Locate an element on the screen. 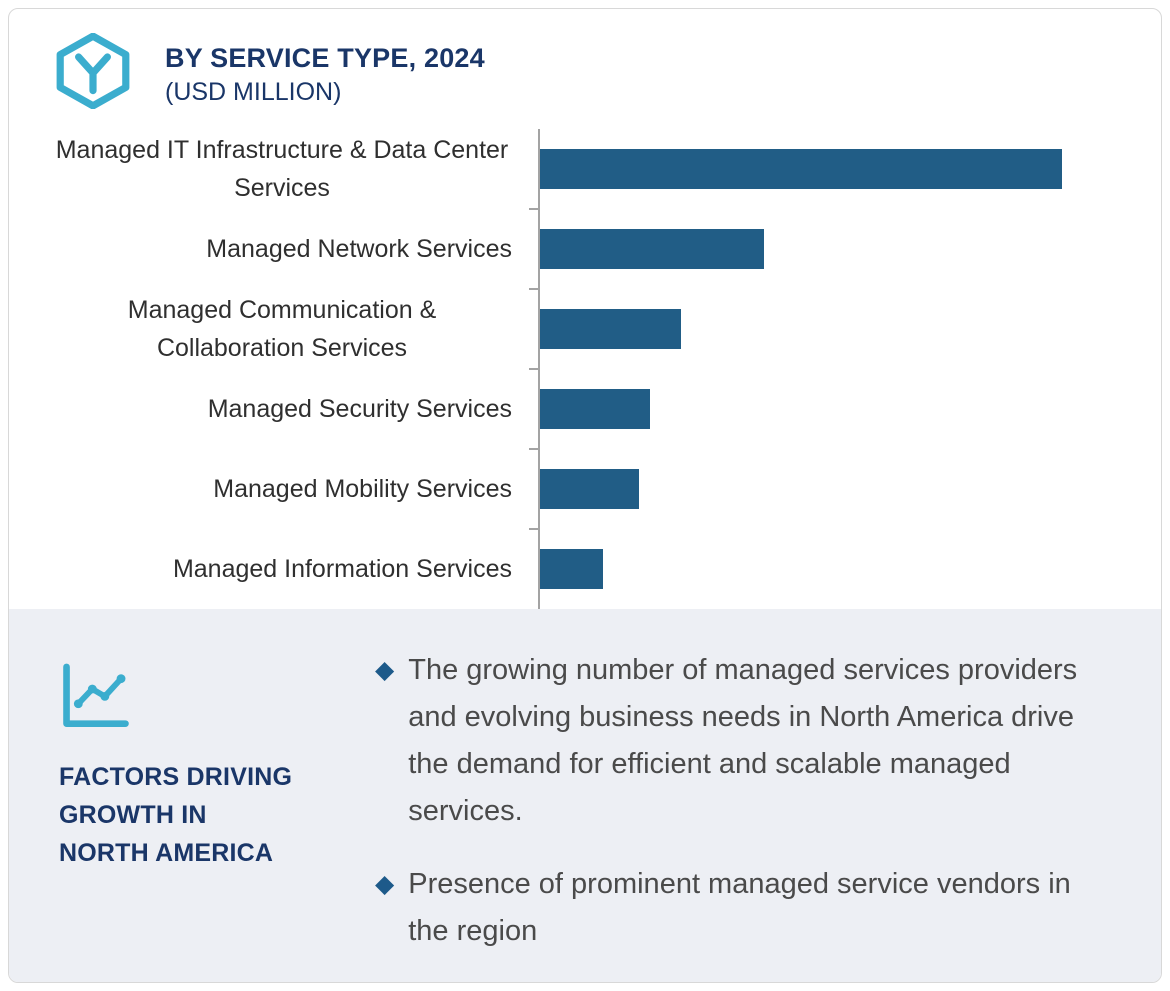 The height and width of the screenshot is (991, 1170). chart-row: Managed Mobility Services is located at coordinates (585, 488).